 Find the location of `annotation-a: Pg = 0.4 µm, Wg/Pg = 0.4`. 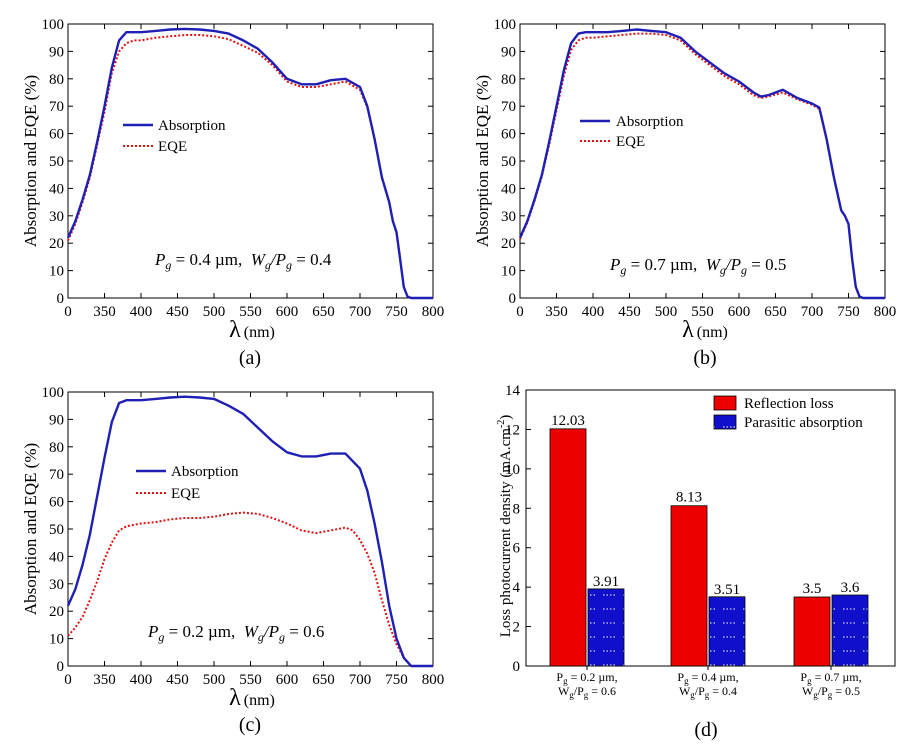

annotation-a: Pg = 0.4 µm, Wg/Pg = 0.4 is located at coordinates (243, 261).